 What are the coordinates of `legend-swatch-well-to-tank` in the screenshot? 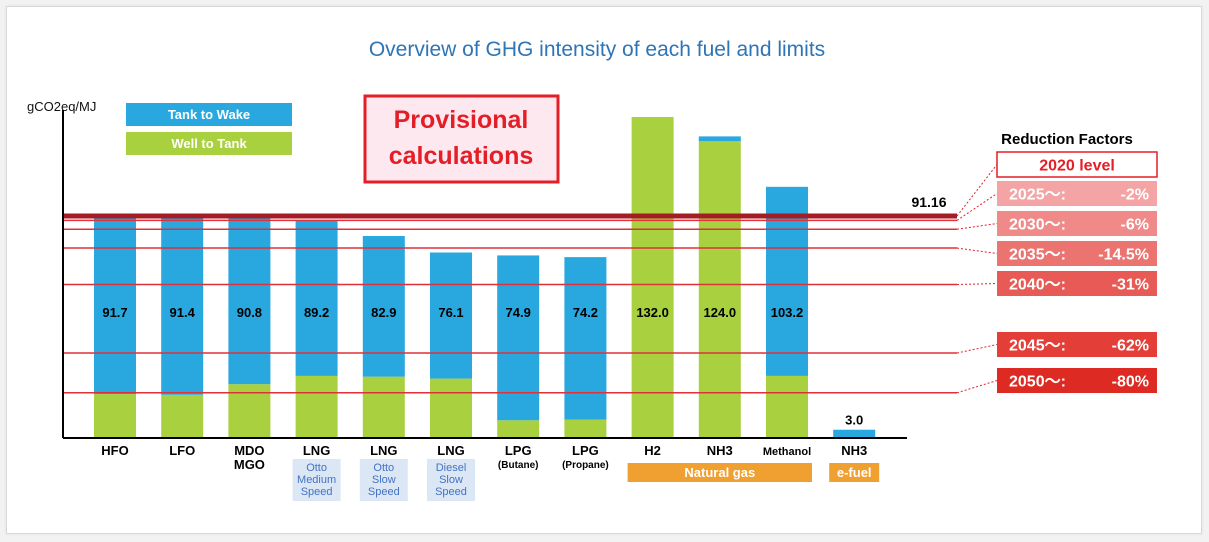 It's located at (209, 143).